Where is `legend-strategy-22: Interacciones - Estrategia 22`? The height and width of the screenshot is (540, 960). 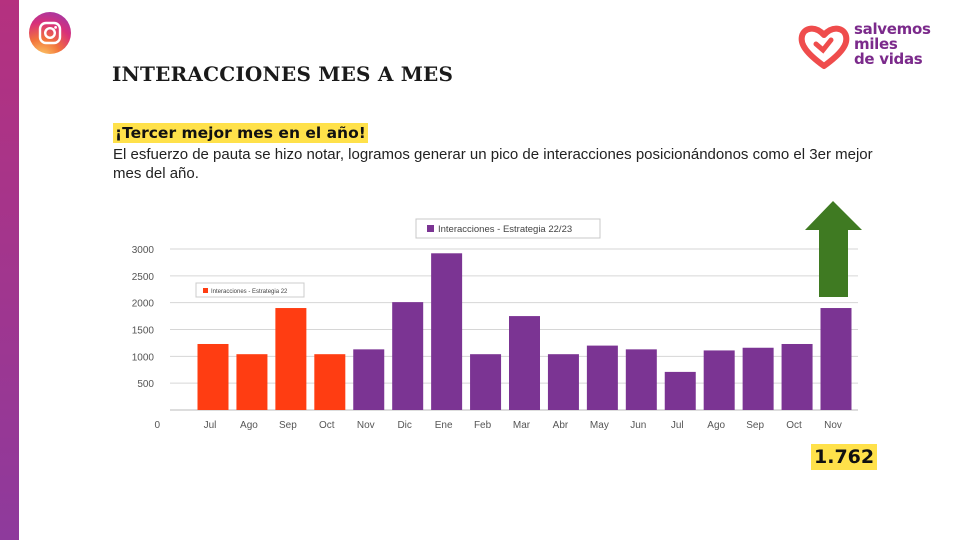 legend-strategy-22: Interacciones - Estrategia 22 is located at coordinates (250, 290).